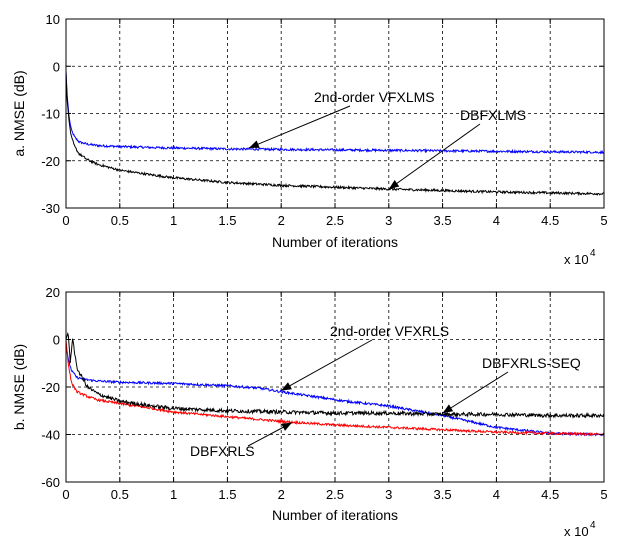 The width and height of the screenshot is (620, 551). What do you see at coordinates (50, 435) in the screenshot?
I see `y-tick-label: -40` at bounding box center [50, 435].